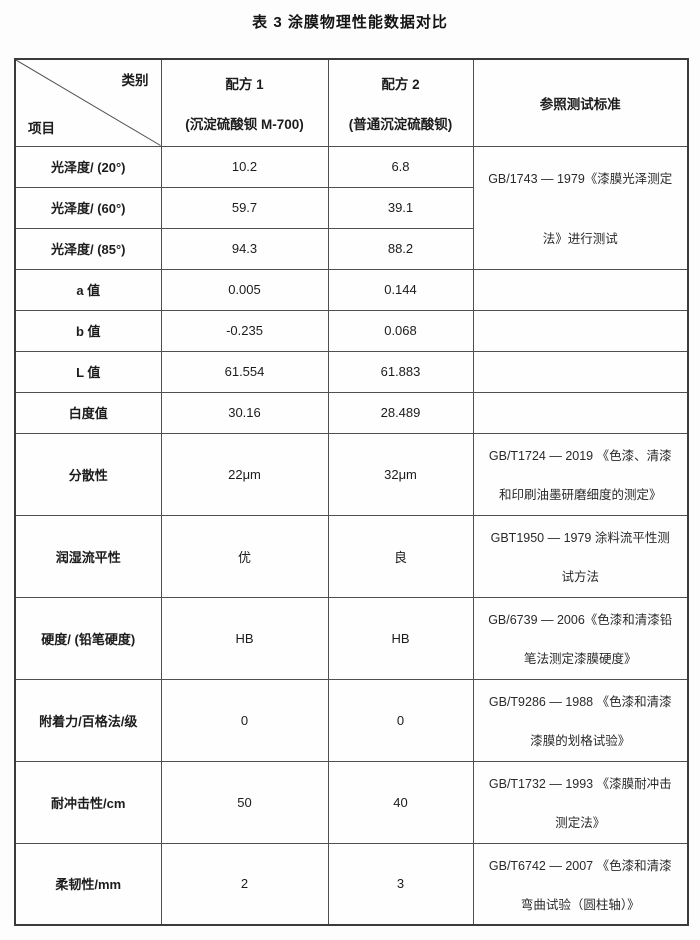  I want to click on standard-text-line2: 法》进行测试, so click(580, 239).